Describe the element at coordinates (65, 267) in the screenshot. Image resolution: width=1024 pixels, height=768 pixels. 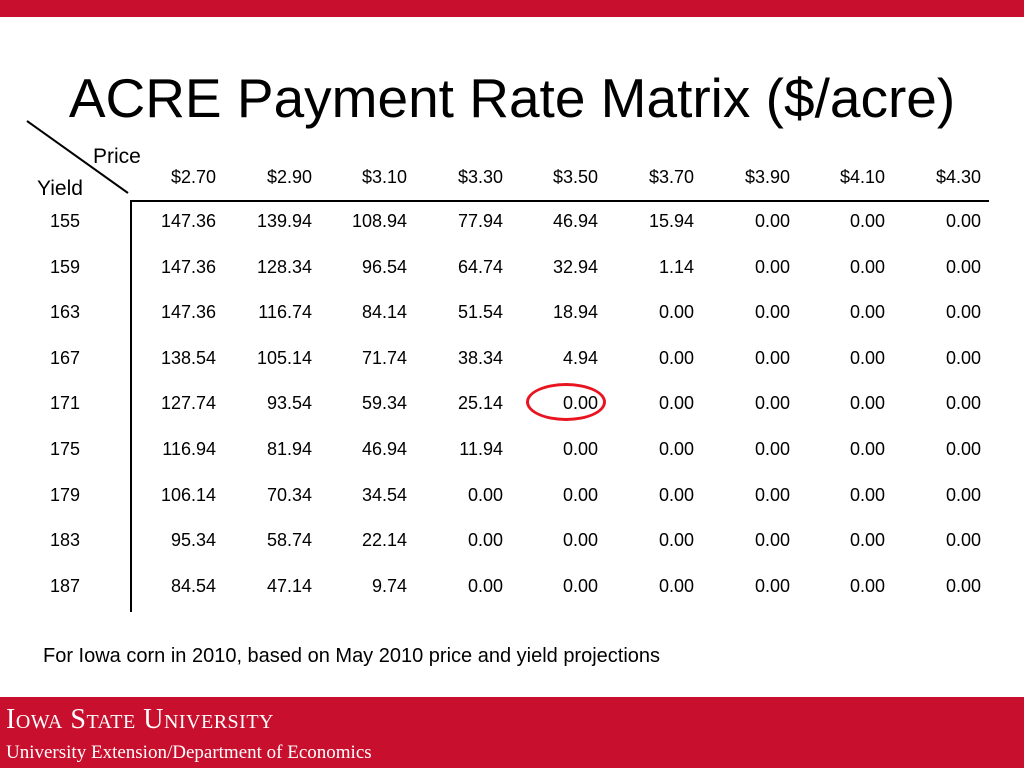
I see `yield-row-label: 159` at that location.